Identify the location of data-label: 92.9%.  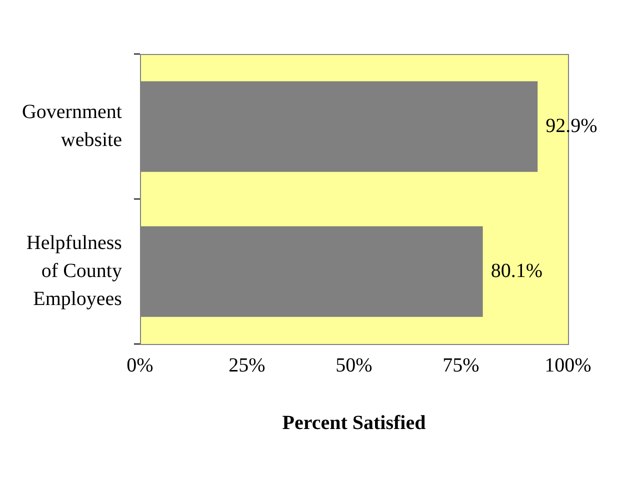
(572, 125).